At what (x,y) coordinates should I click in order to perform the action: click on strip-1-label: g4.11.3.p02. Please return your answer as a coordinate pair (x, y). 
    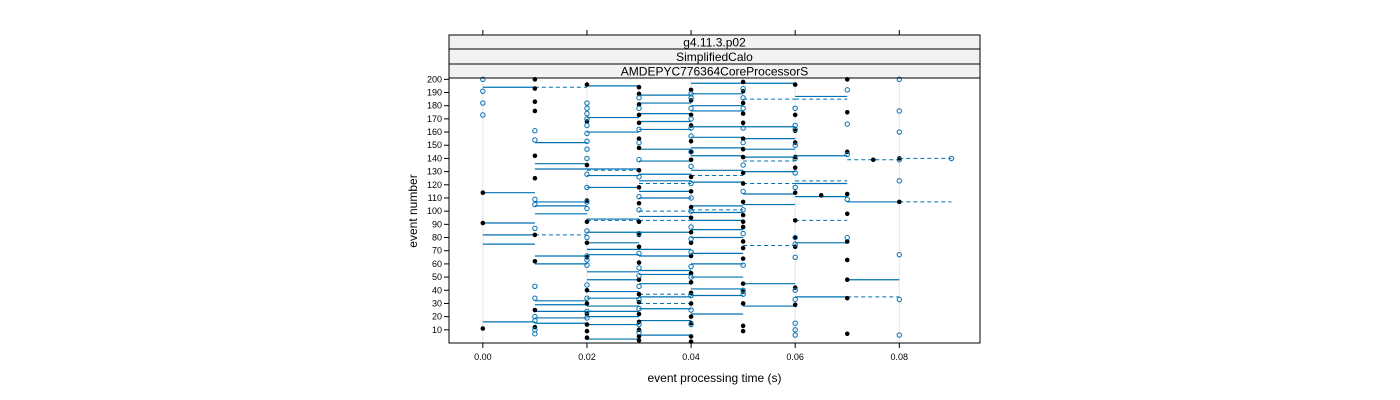
    Looking at the image, I should click on (714, 43).